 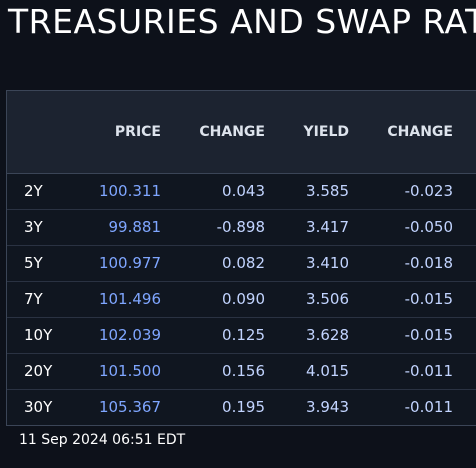 I want to click on row-term: 2Y, so click(x=33, y=191).